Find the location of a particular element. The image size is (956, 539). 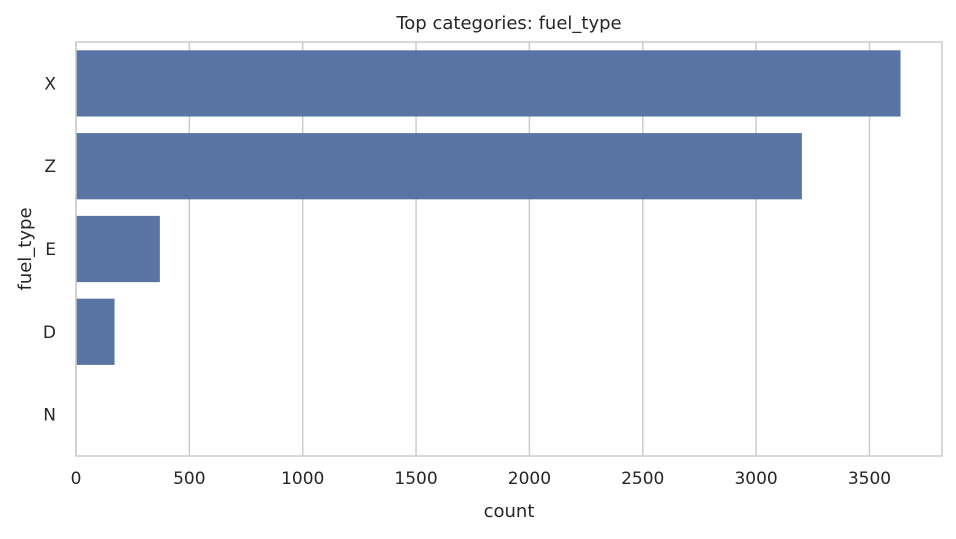

x-tick-label-2: 1000 is located at coordinates (302, 479).